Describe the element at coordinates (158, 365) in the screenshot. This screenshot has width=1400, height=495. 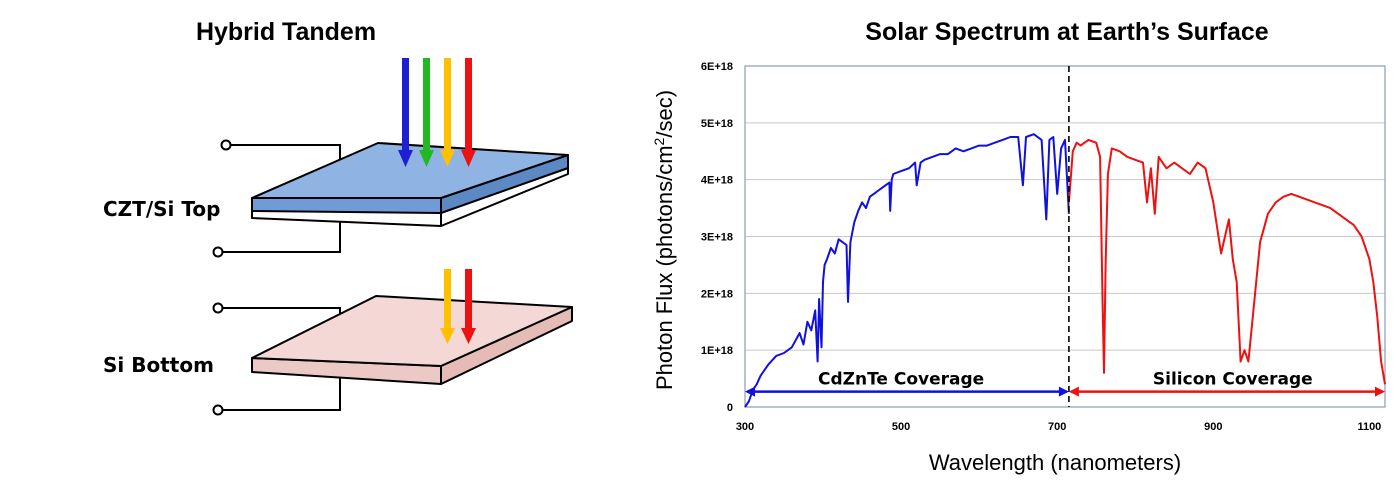
I see `bottom-cell-label: Si Bottom` at that location.